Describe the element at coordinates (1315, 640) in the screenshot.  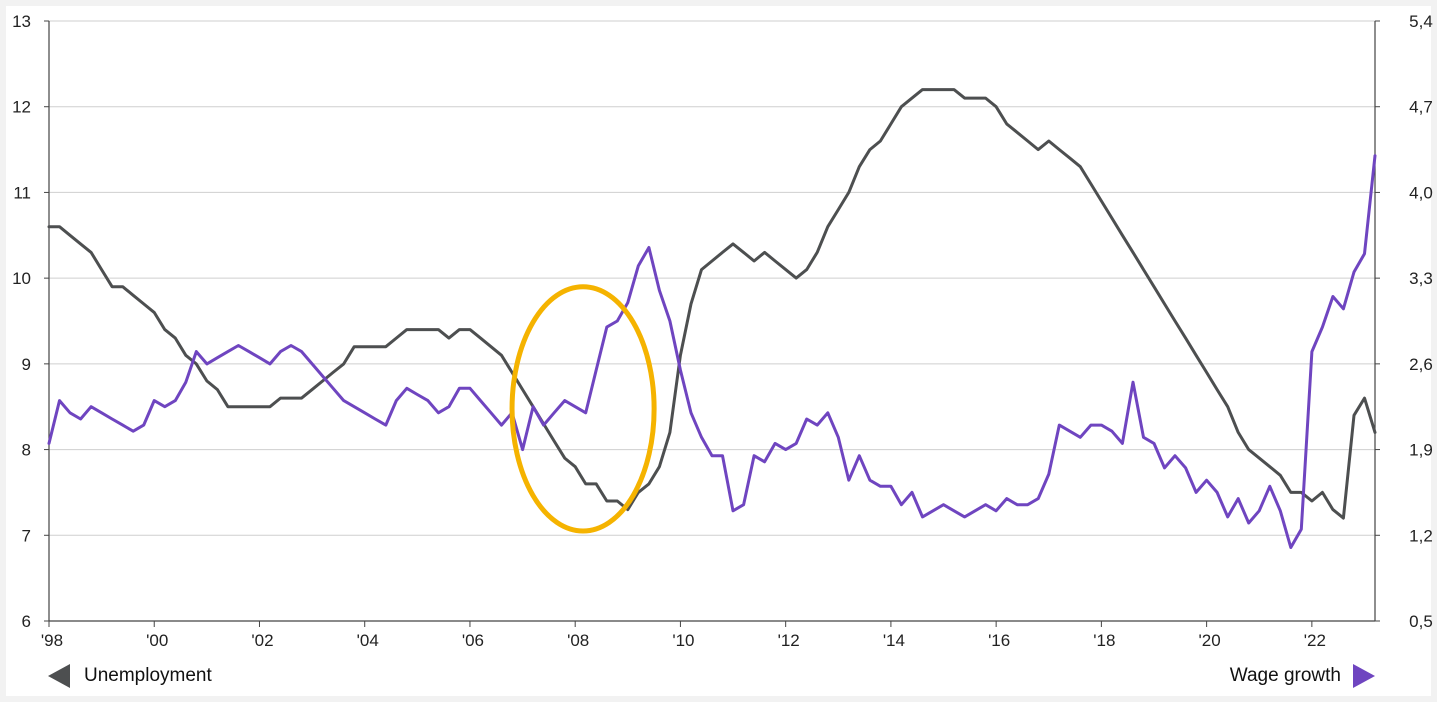
I see `x-tick-label: '22` at that location.